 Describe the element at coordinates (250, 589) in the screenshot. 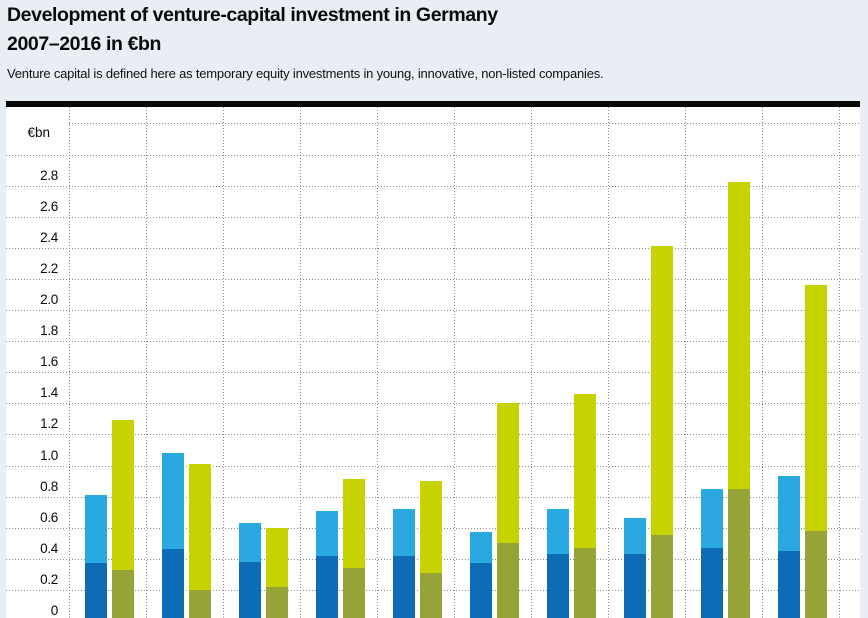

I see `bar-segment-2009-blue-lower` at that location.